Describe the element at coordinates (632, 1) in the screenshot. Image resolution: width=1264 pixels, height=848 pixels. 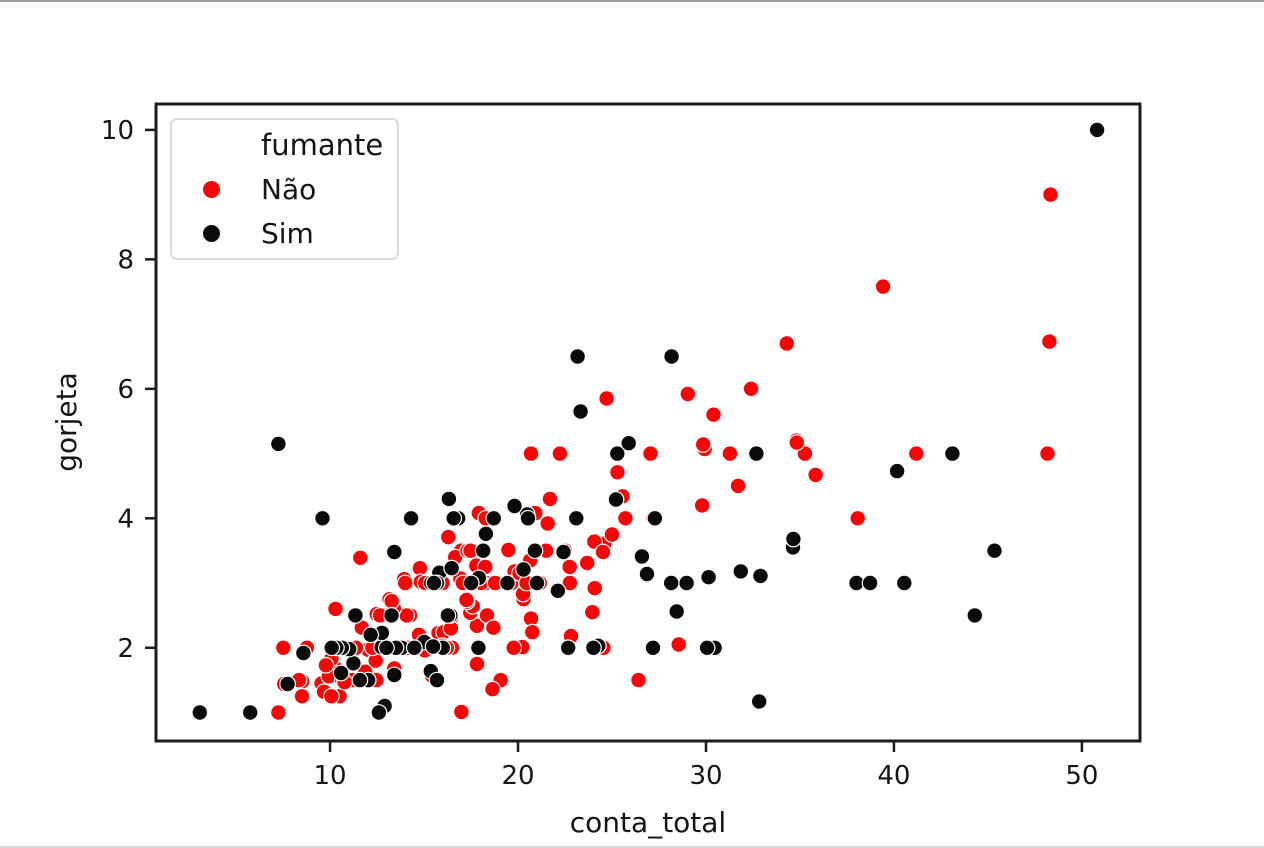
I see `top-edge-artifact` at that location.